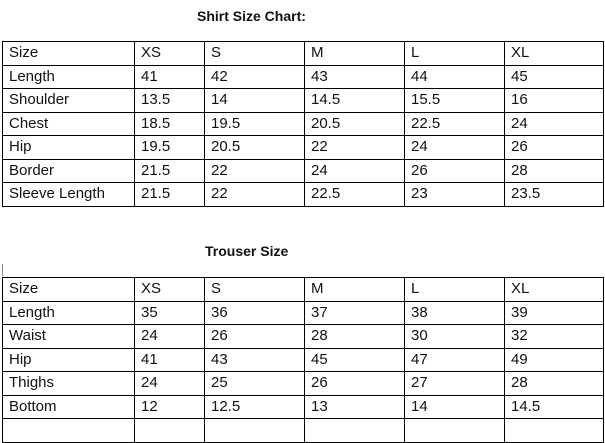  Describe the element at coordinates (454, 100) in the screenshot. I see `table-cell: 15.5` at that location.